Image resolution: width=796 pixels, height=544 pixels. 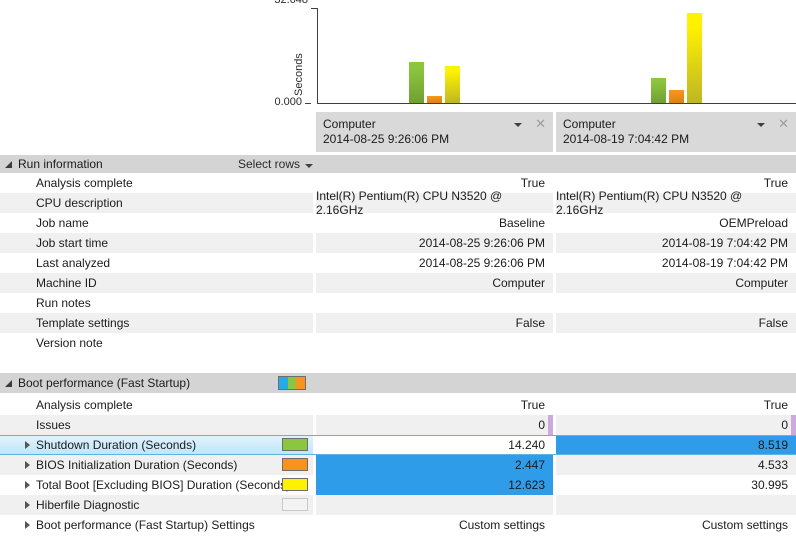 What do you see at coordinates (676, 465) in the screenshot?
I see `value-cell-col2: 4.533` at bounding box center [676, 465].